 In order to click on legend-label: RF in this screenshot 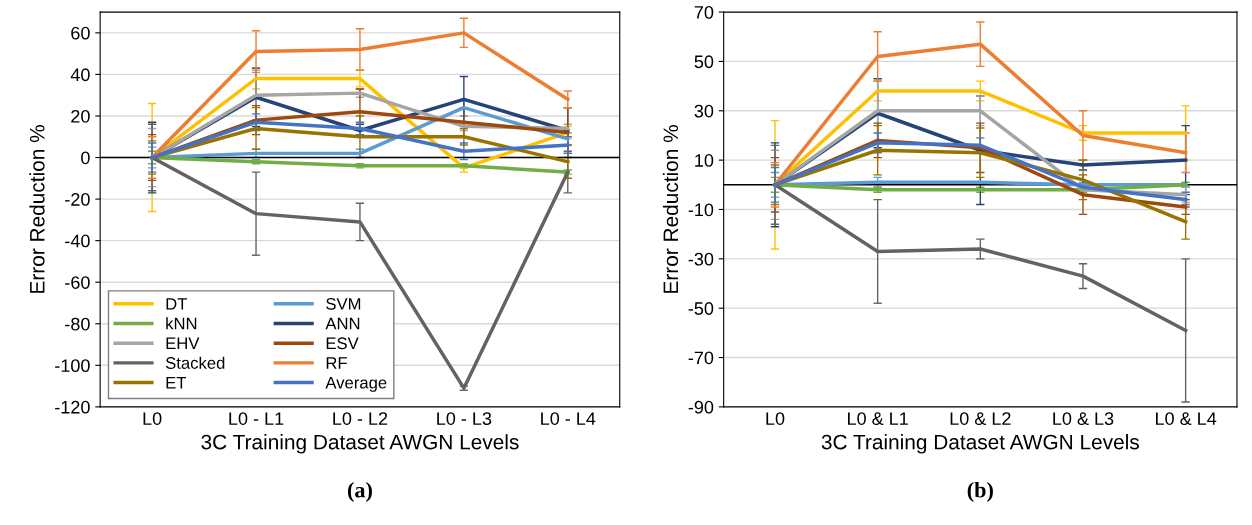, I will do `click(336, 363)`.